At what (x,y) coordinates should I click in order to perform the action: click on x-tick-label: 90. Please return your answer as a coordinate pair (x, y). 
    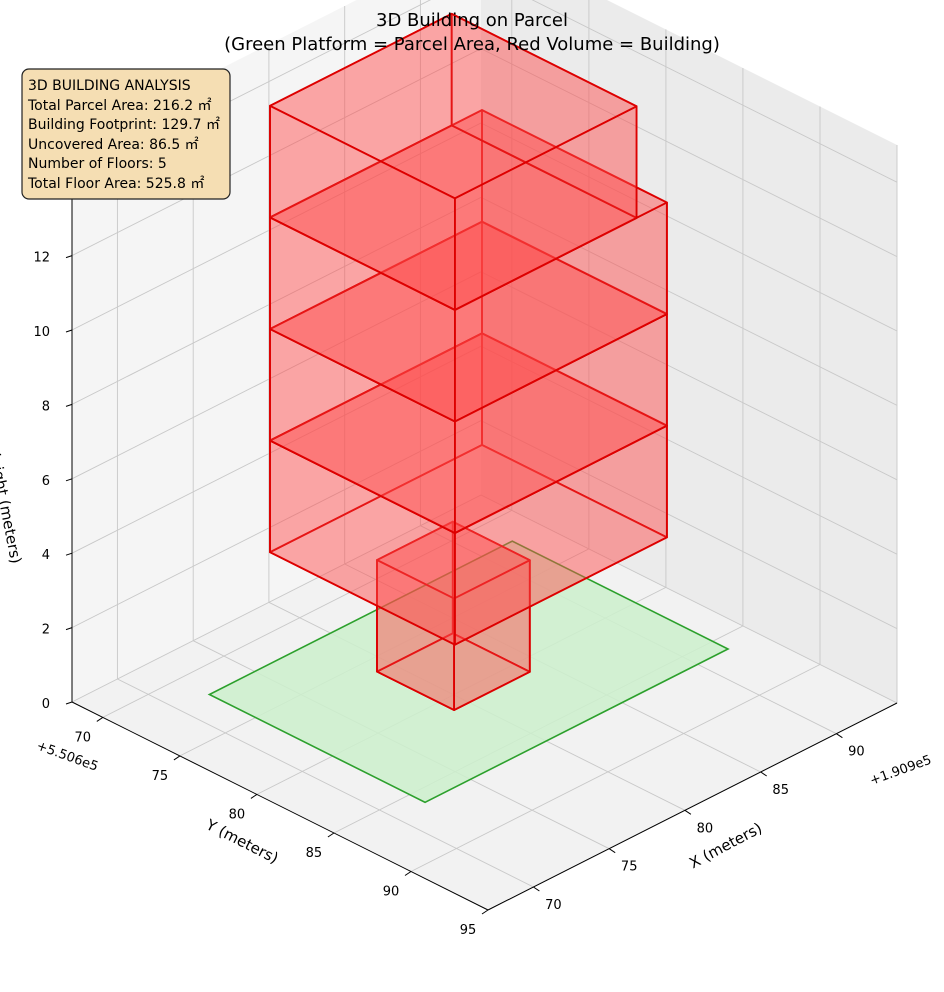
    Looking at the image, I should click on (856, 752).